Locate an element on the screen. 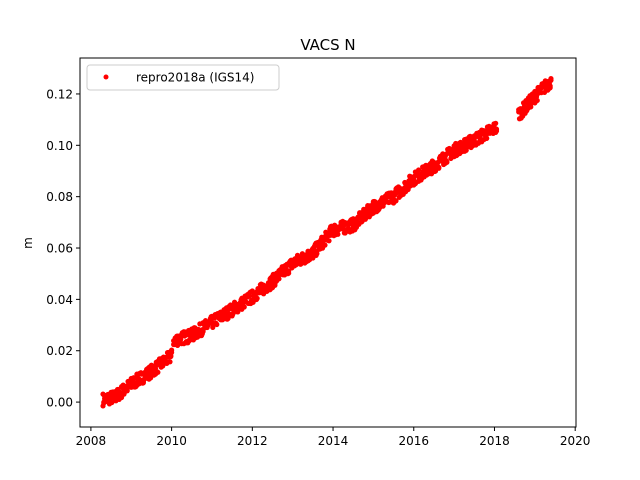 Image resolution: width=640 pixels, height=480 pixels. x-tick-label: 2018 is located at coordinates (494, 441).